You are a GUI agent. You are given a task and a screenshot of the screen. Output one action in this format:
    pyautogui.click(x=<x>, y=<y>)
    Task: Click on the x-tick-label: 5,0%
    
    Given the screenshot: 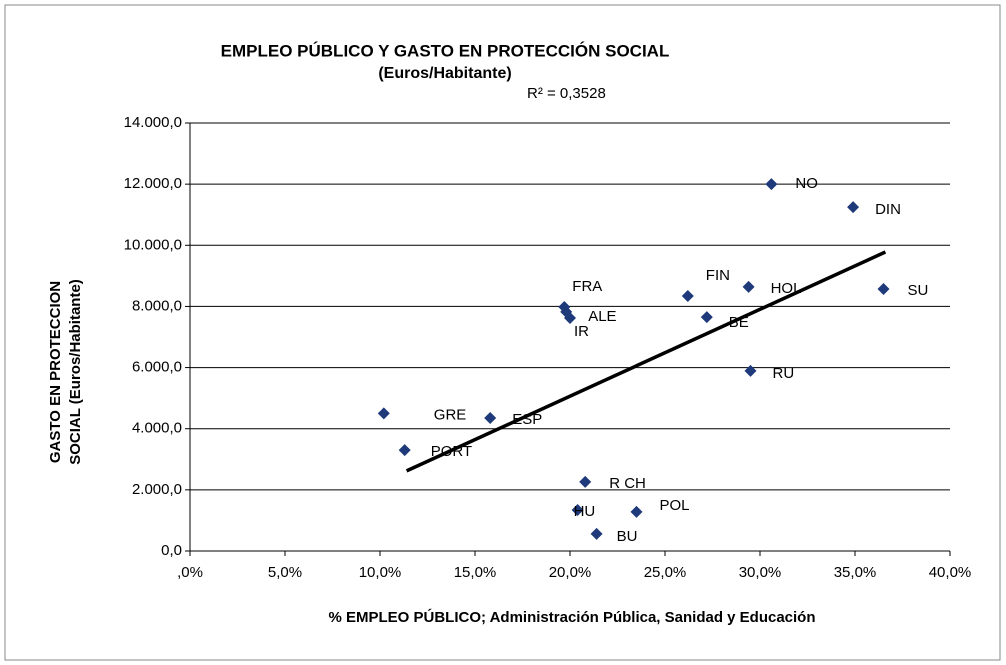 What is the action you would take?
    pyautogui.click(x=285, y=572)
    